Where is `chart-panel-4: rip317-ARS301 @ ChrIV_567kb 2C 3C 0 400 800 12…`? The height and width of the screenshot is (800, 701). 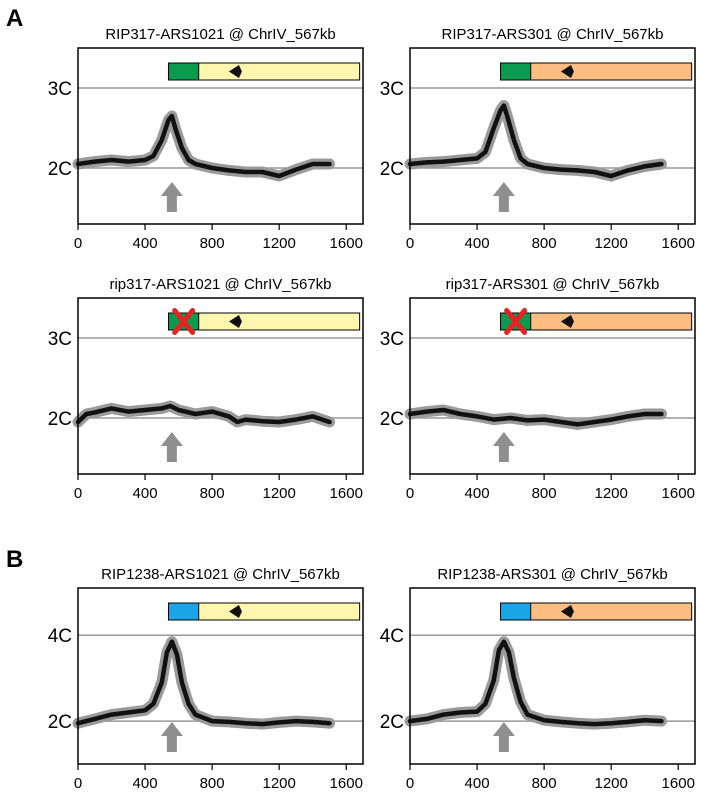 chart-panel-4: rip317-ARS301 @ ChrIV_567kb 2C 3C 0 400 800 12… is located at coordinates (538, 389).